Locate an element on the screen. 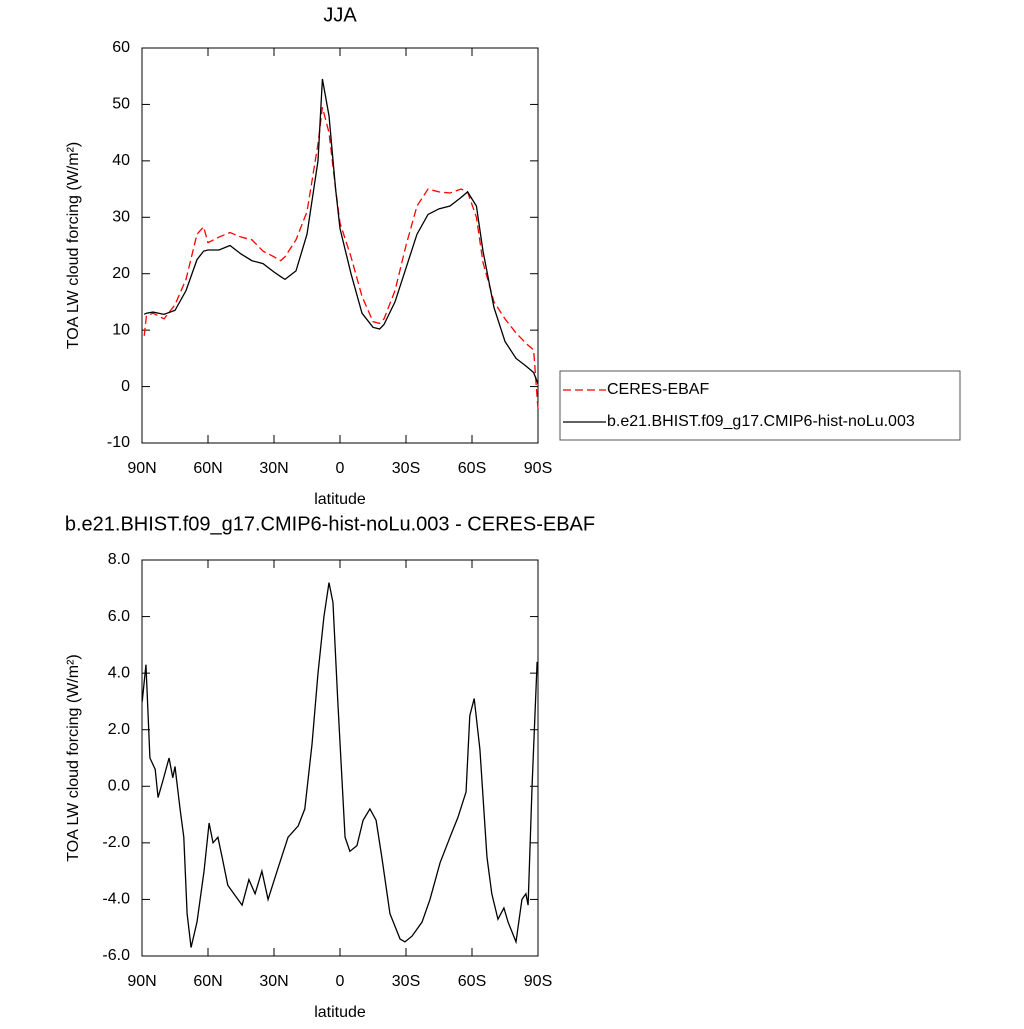  chart-title: JJA is located at coordinates (340, 15).